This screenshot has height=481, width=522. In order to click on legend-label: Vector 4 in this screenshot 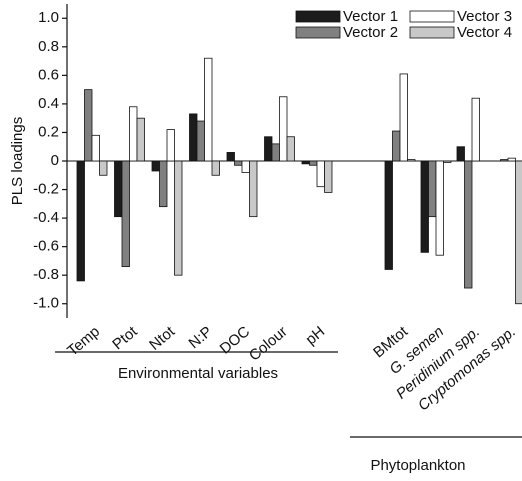, I will do `click(484, 32)`.